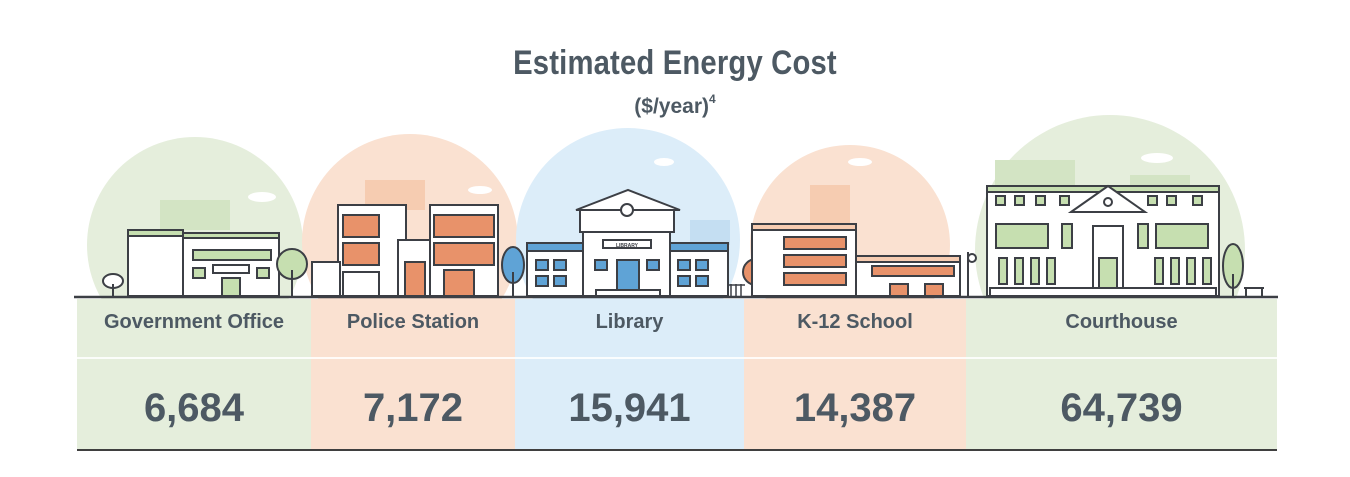  I want to click on bench, so click(1254, 291).